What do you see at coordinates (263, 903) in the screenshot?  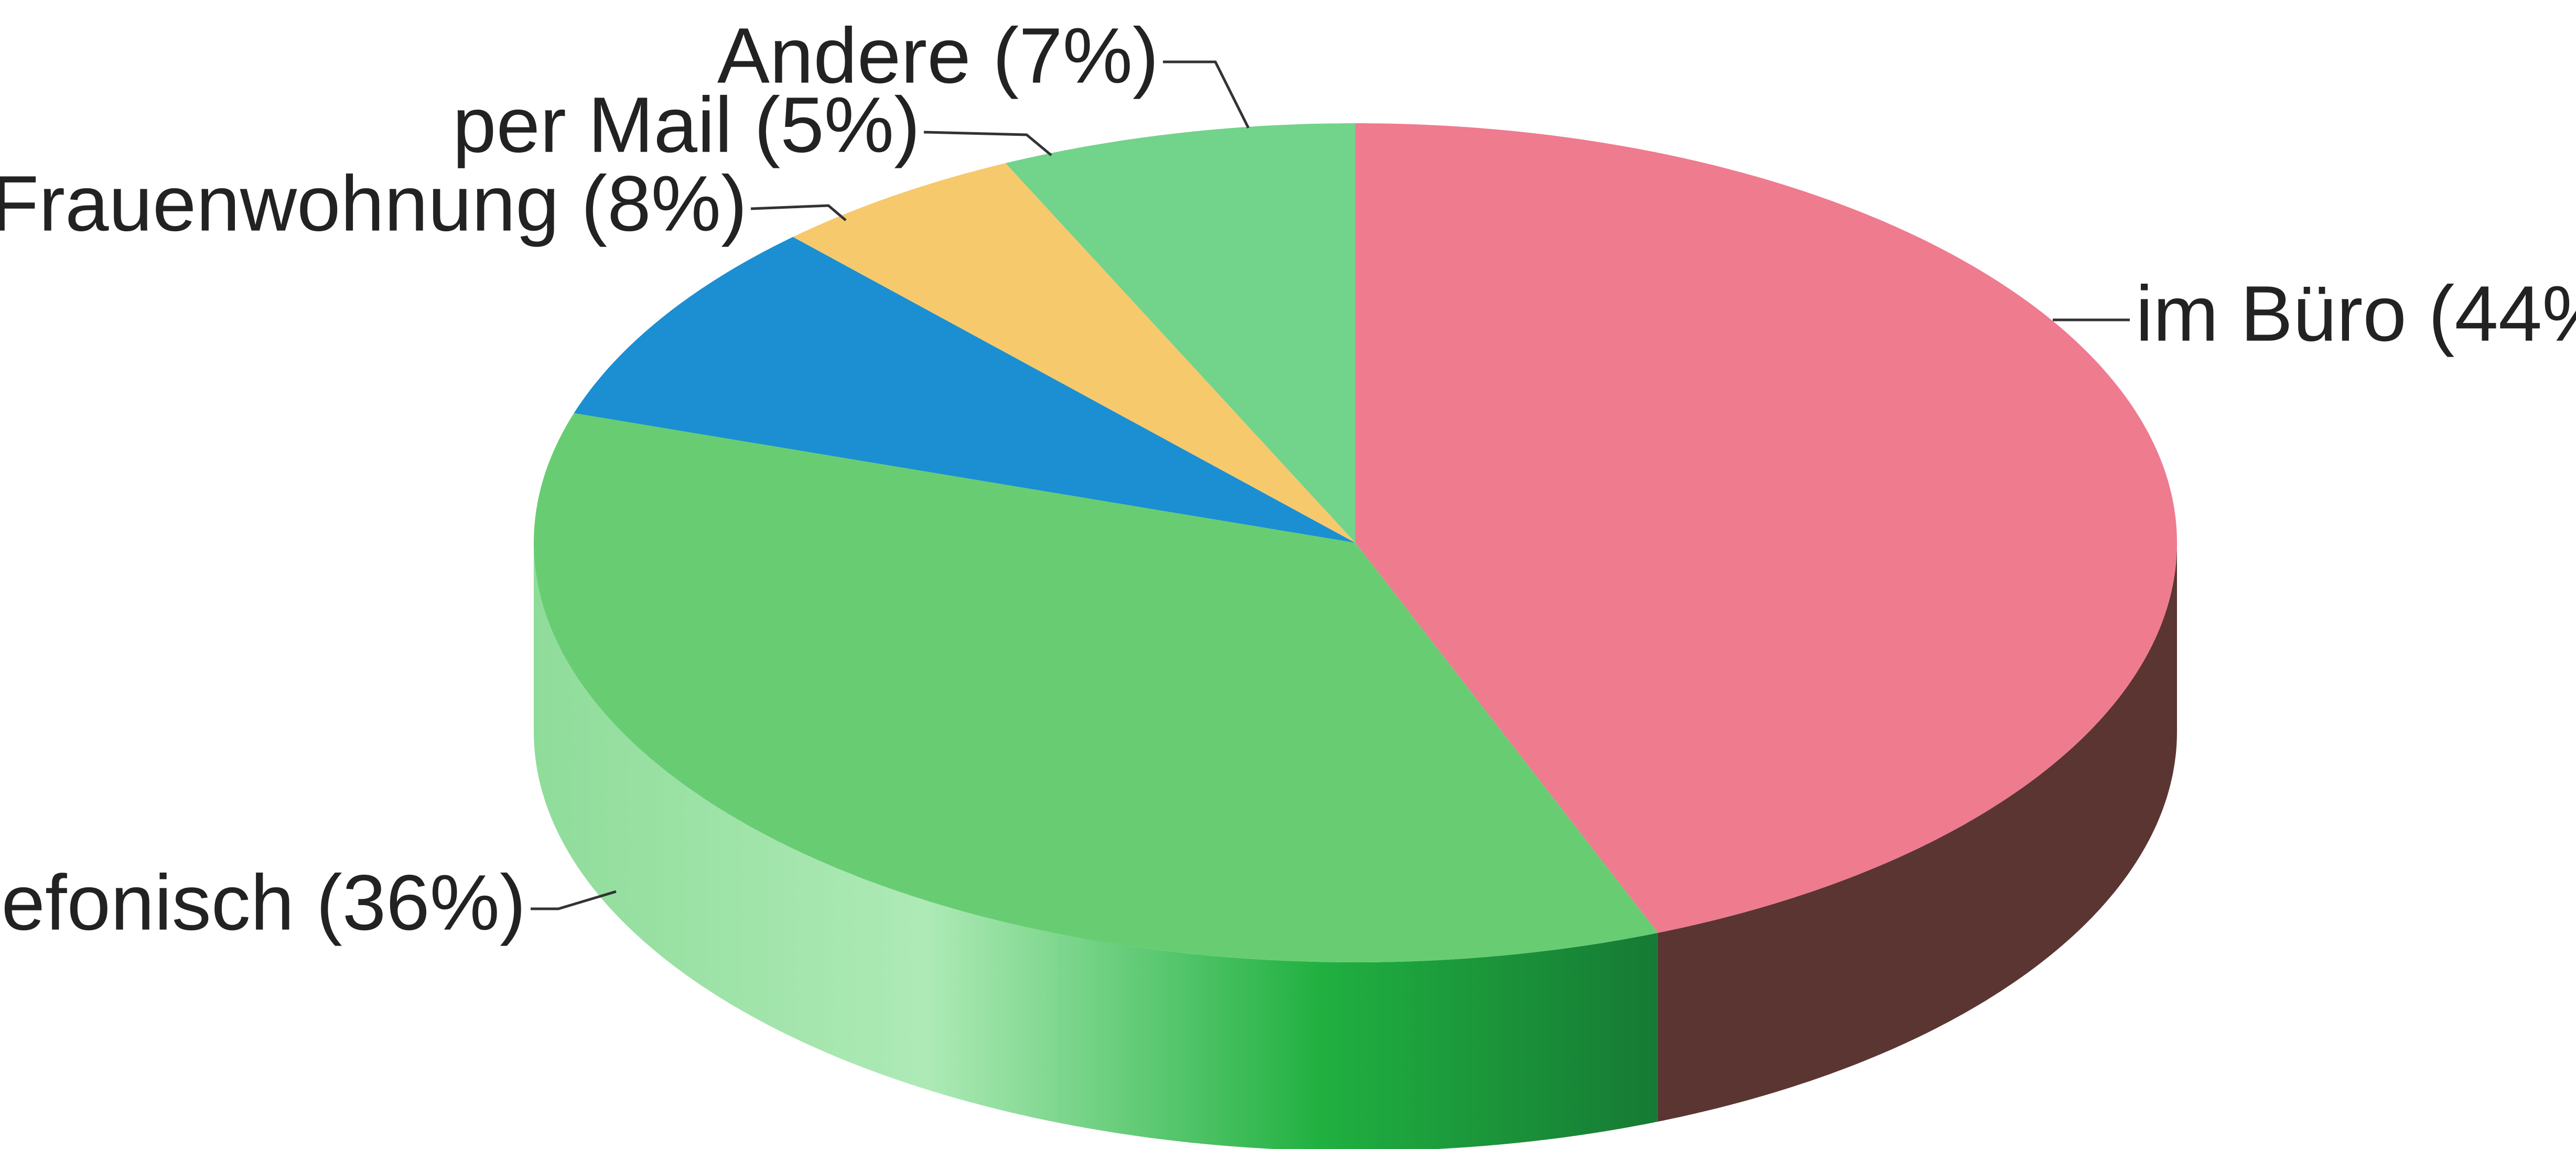 I see `slice-label: telefonisch (36%)` at bounding box center [263, 903].